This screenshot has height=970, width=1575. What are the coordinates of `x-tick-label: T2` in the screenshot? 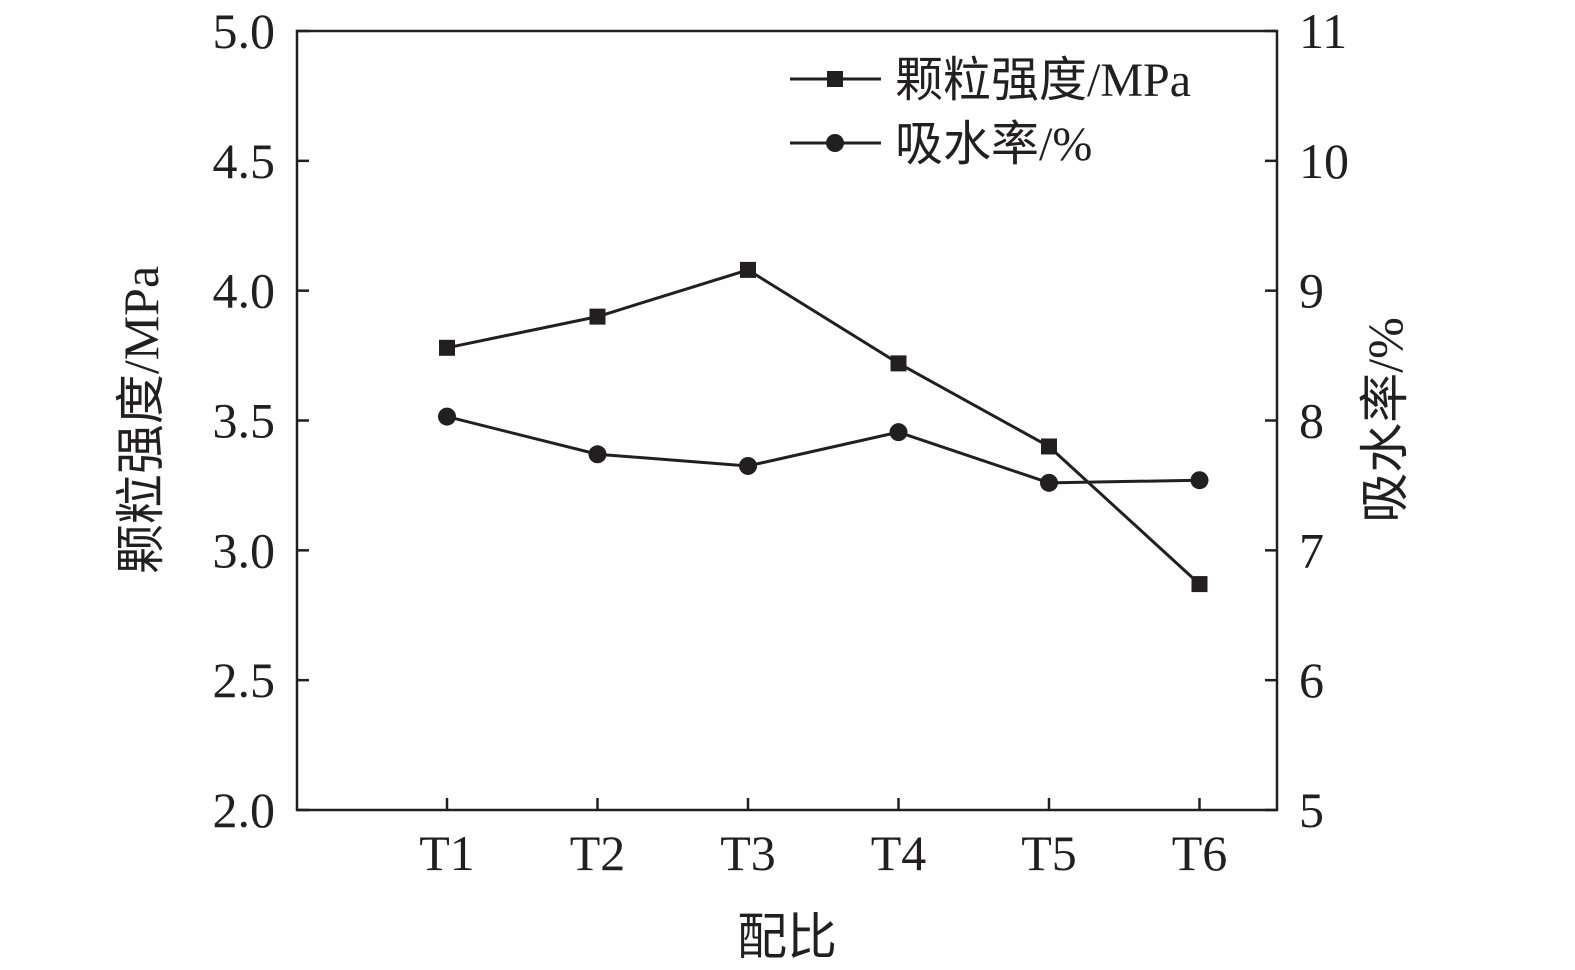 It's located at (598, 853).